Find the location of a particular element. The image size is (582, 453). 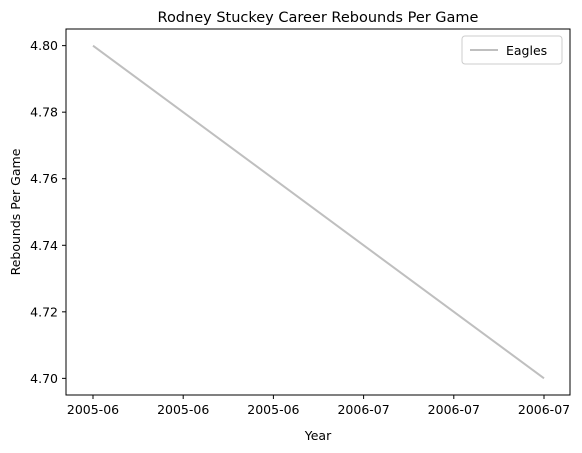

y-tick-label: 4.80 is located at coordinates (44, 45).